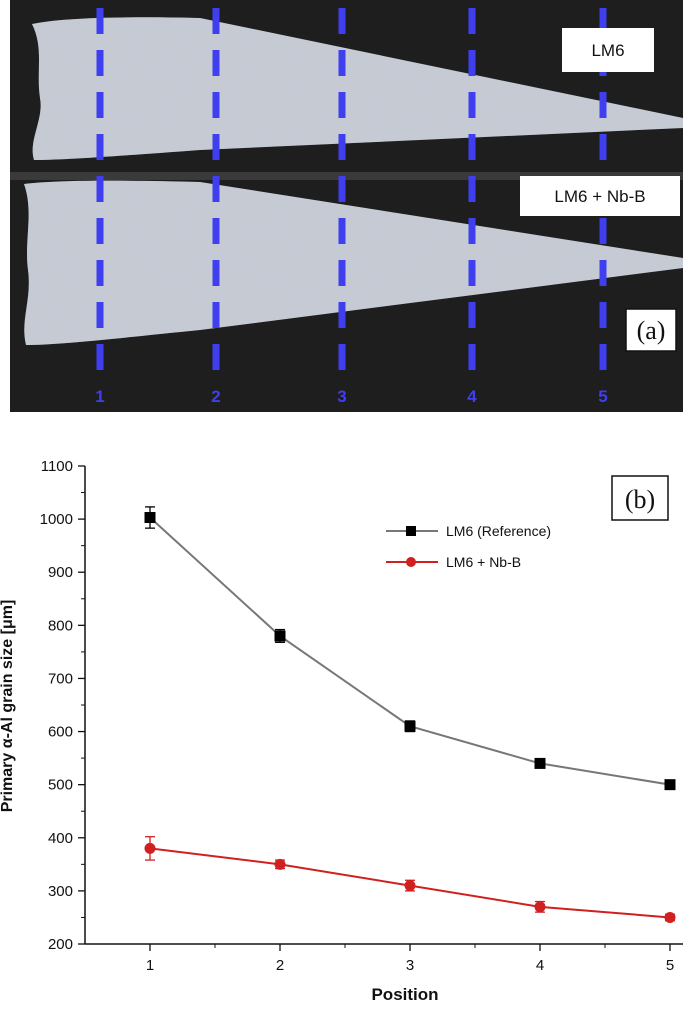 Image resolution: width=683 pixels, height=1013 pixels. Describe the element at coordinates (60, 838) in the screenshot. I see `y-tick-label: 400` at that location.